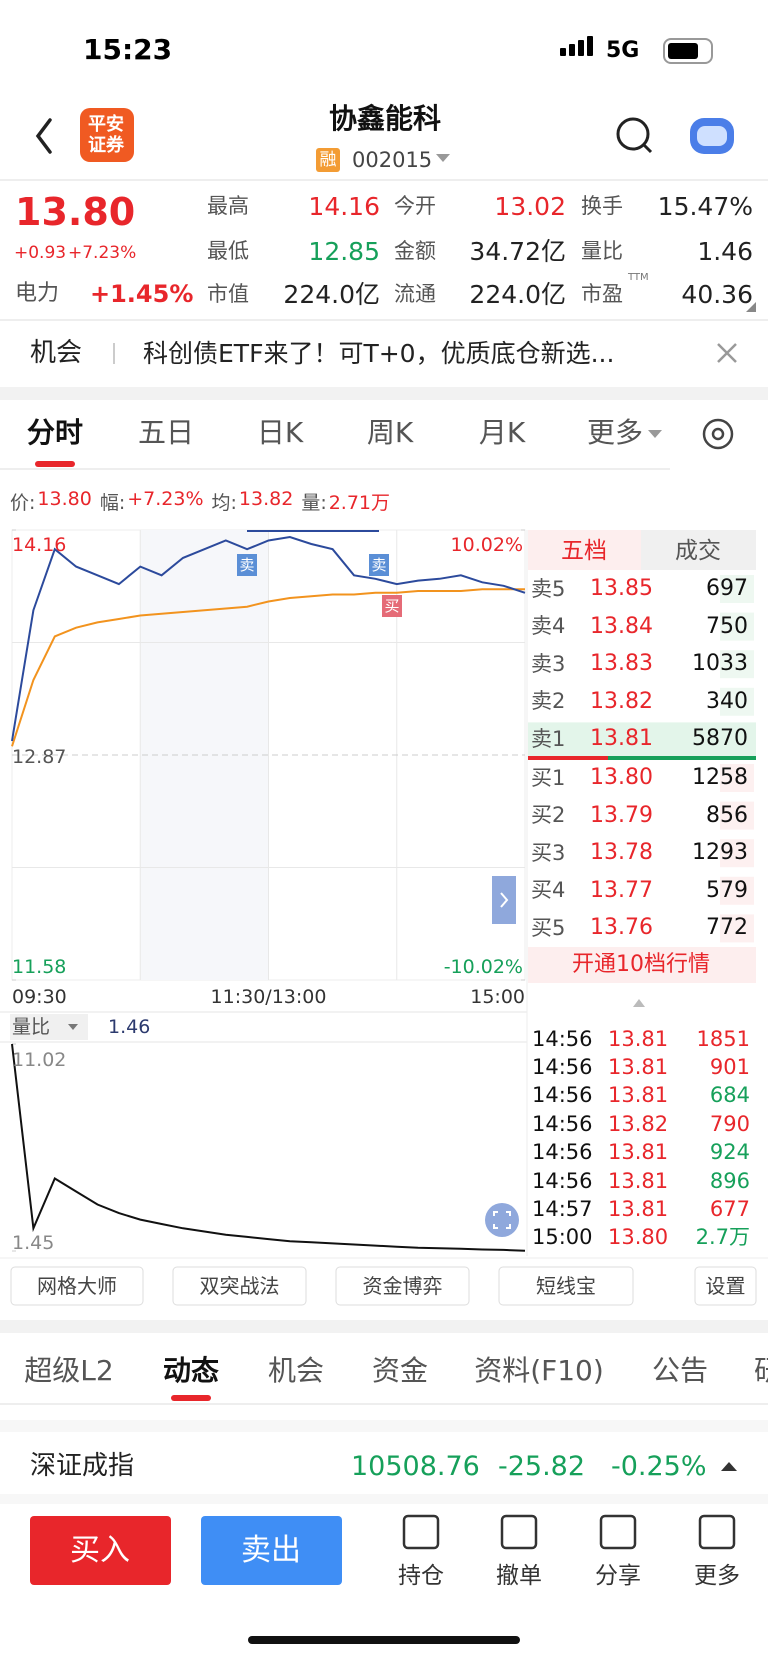 Image resolution: width=768 pixels, height=1663 pixels. Describe the element at coordinates (106, 124) in the screenshot. I see `logo-text: 平安` at that location.